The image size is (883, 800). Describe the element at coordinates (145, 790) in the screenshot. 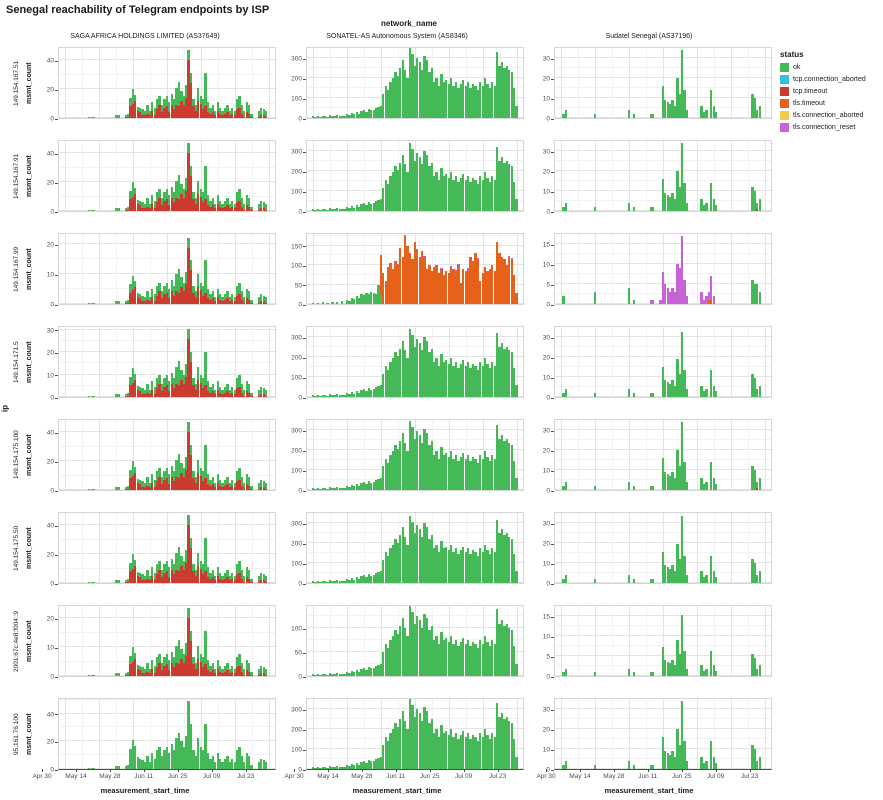

I see `x-axis-title: measurement_start_time` at that location.